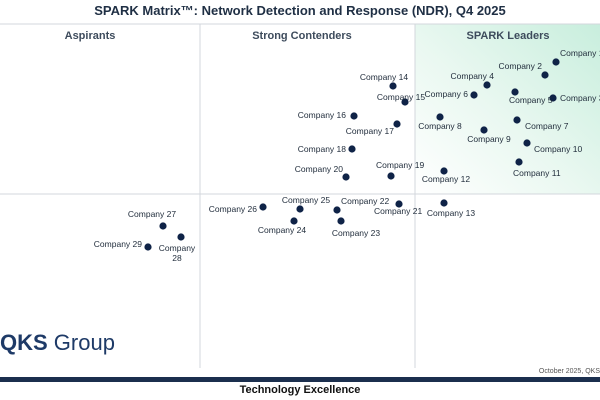  Describe the element at coordinates (474, 95) in the screenshot. I see `company-6-point` at that location.